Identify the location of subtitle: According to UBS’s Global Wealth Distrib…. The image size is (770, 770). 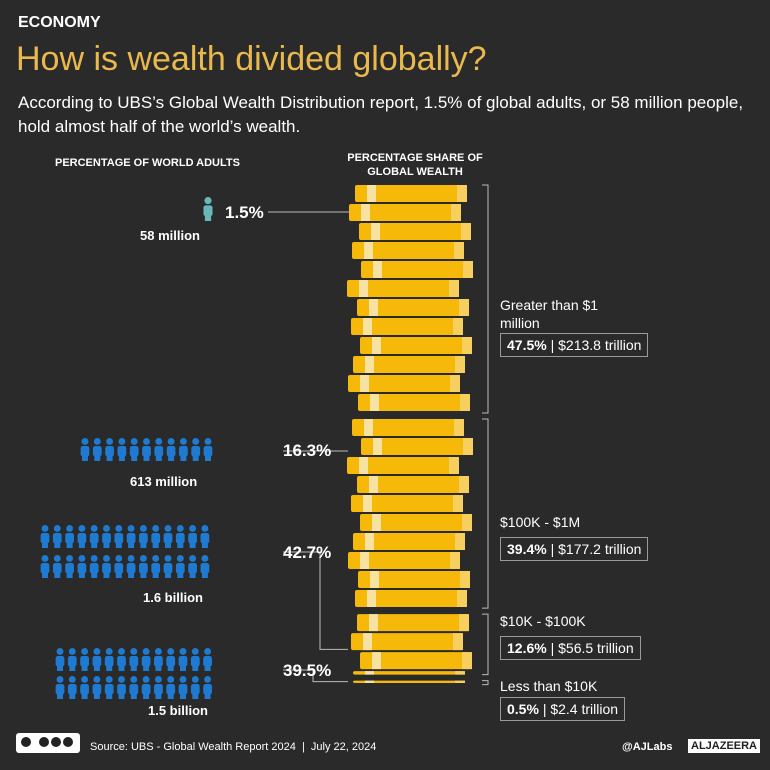
(383, 114).